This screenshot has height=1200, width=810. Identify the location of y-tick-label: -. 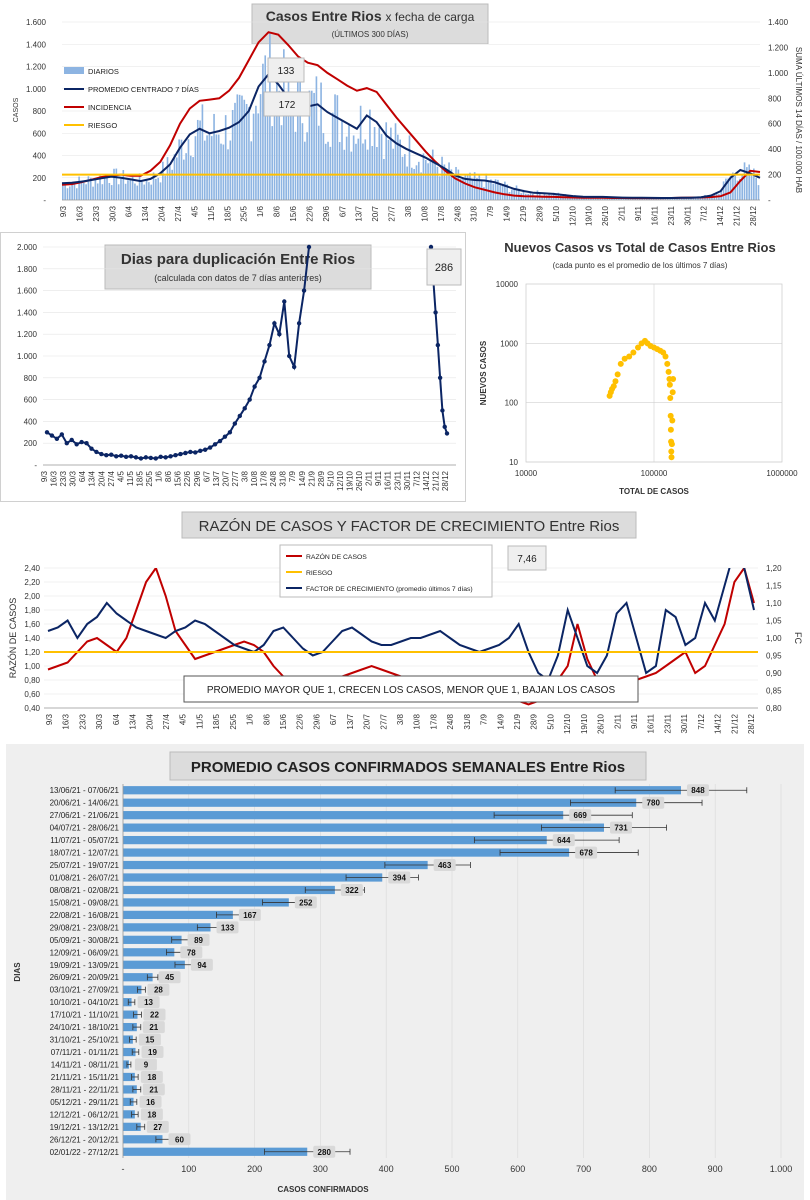
(35, 465).